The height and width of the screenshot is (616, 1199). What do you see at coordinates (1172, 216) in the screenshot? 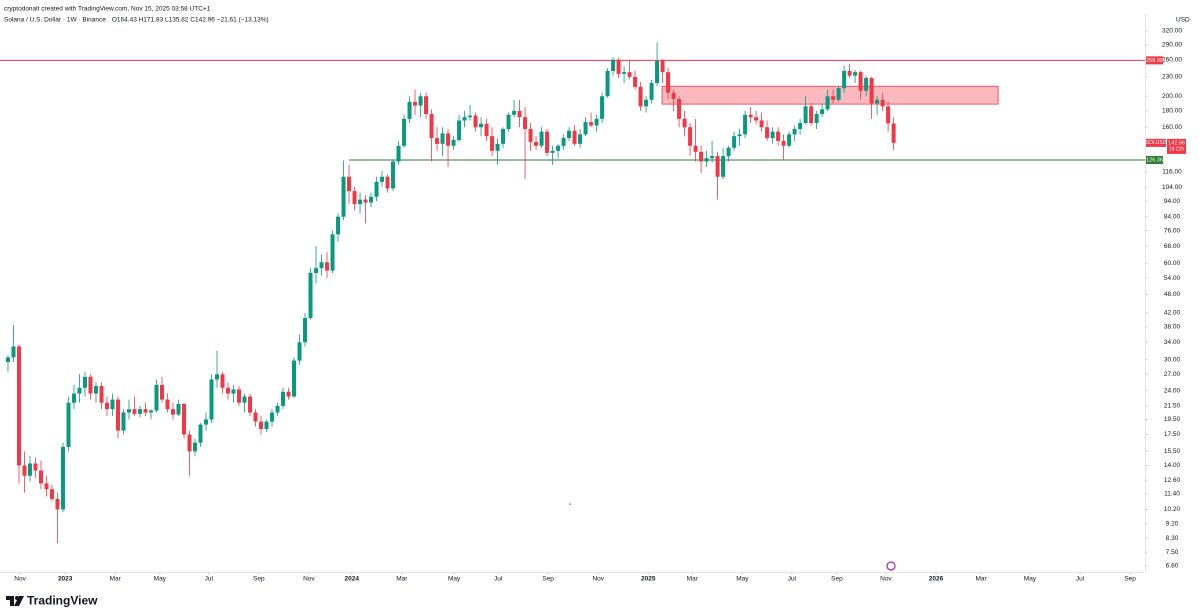
I see `y-tick-label: 84.00` at bounding box center [1172, 216].